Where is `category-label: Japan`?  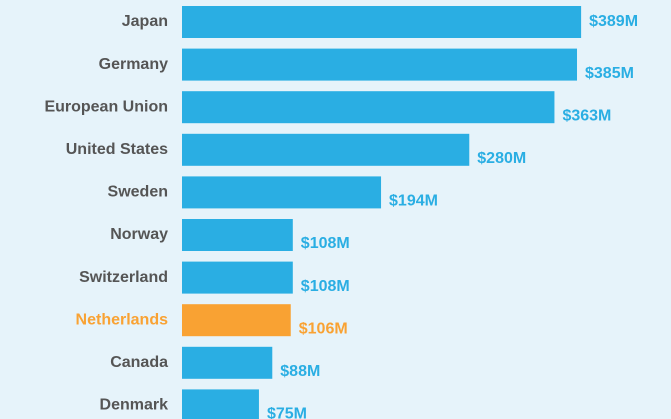 category-label: Japan is located at coordinates (145, 21).